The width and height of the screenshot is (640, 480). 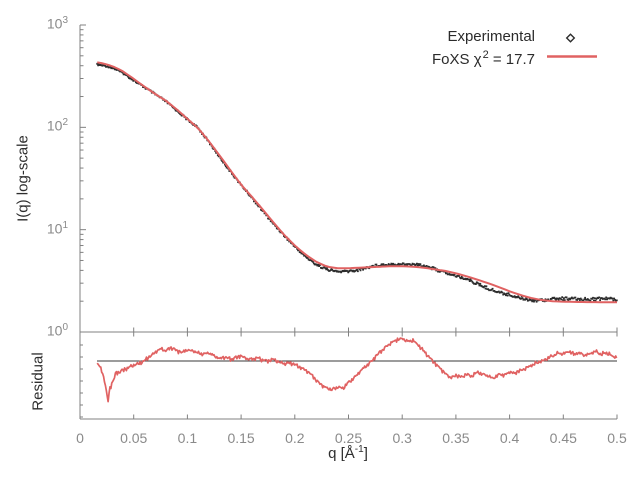 What do you see at coordinates (57, 330) in the screenshot?
I see `y-tick-label: 10⁰` at bounding box center [57, 330].